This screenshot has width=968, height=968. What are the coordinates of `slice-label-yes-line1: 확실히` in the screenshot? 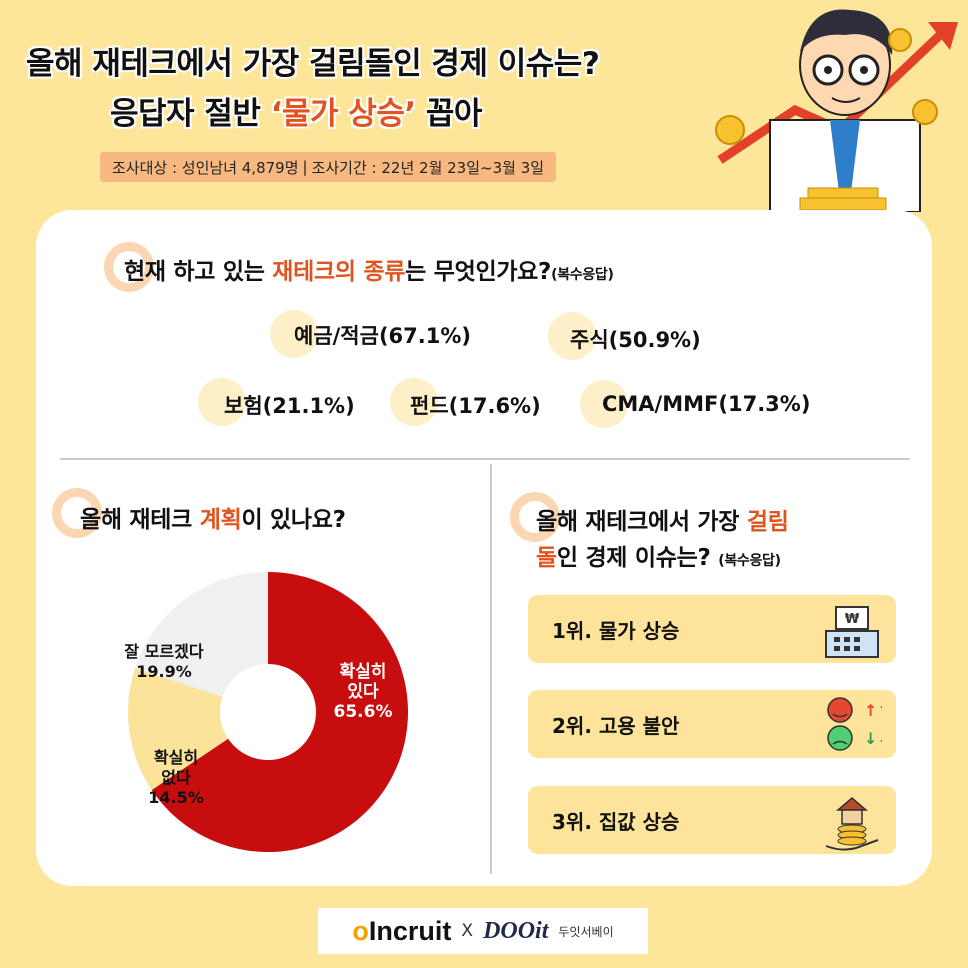 It's located at (363, 672).